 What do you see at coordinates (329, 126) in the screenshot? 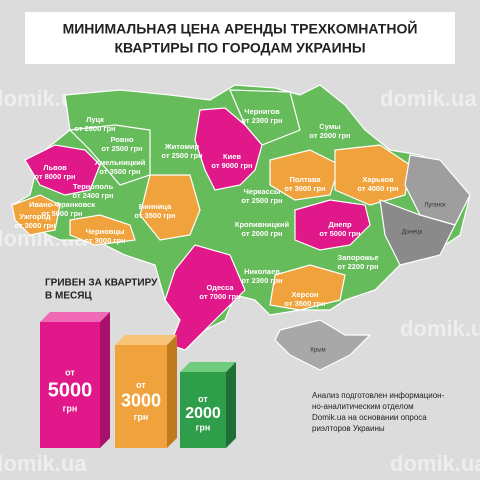
I see `city-name: Сумы` at bounding box center [329, 126].